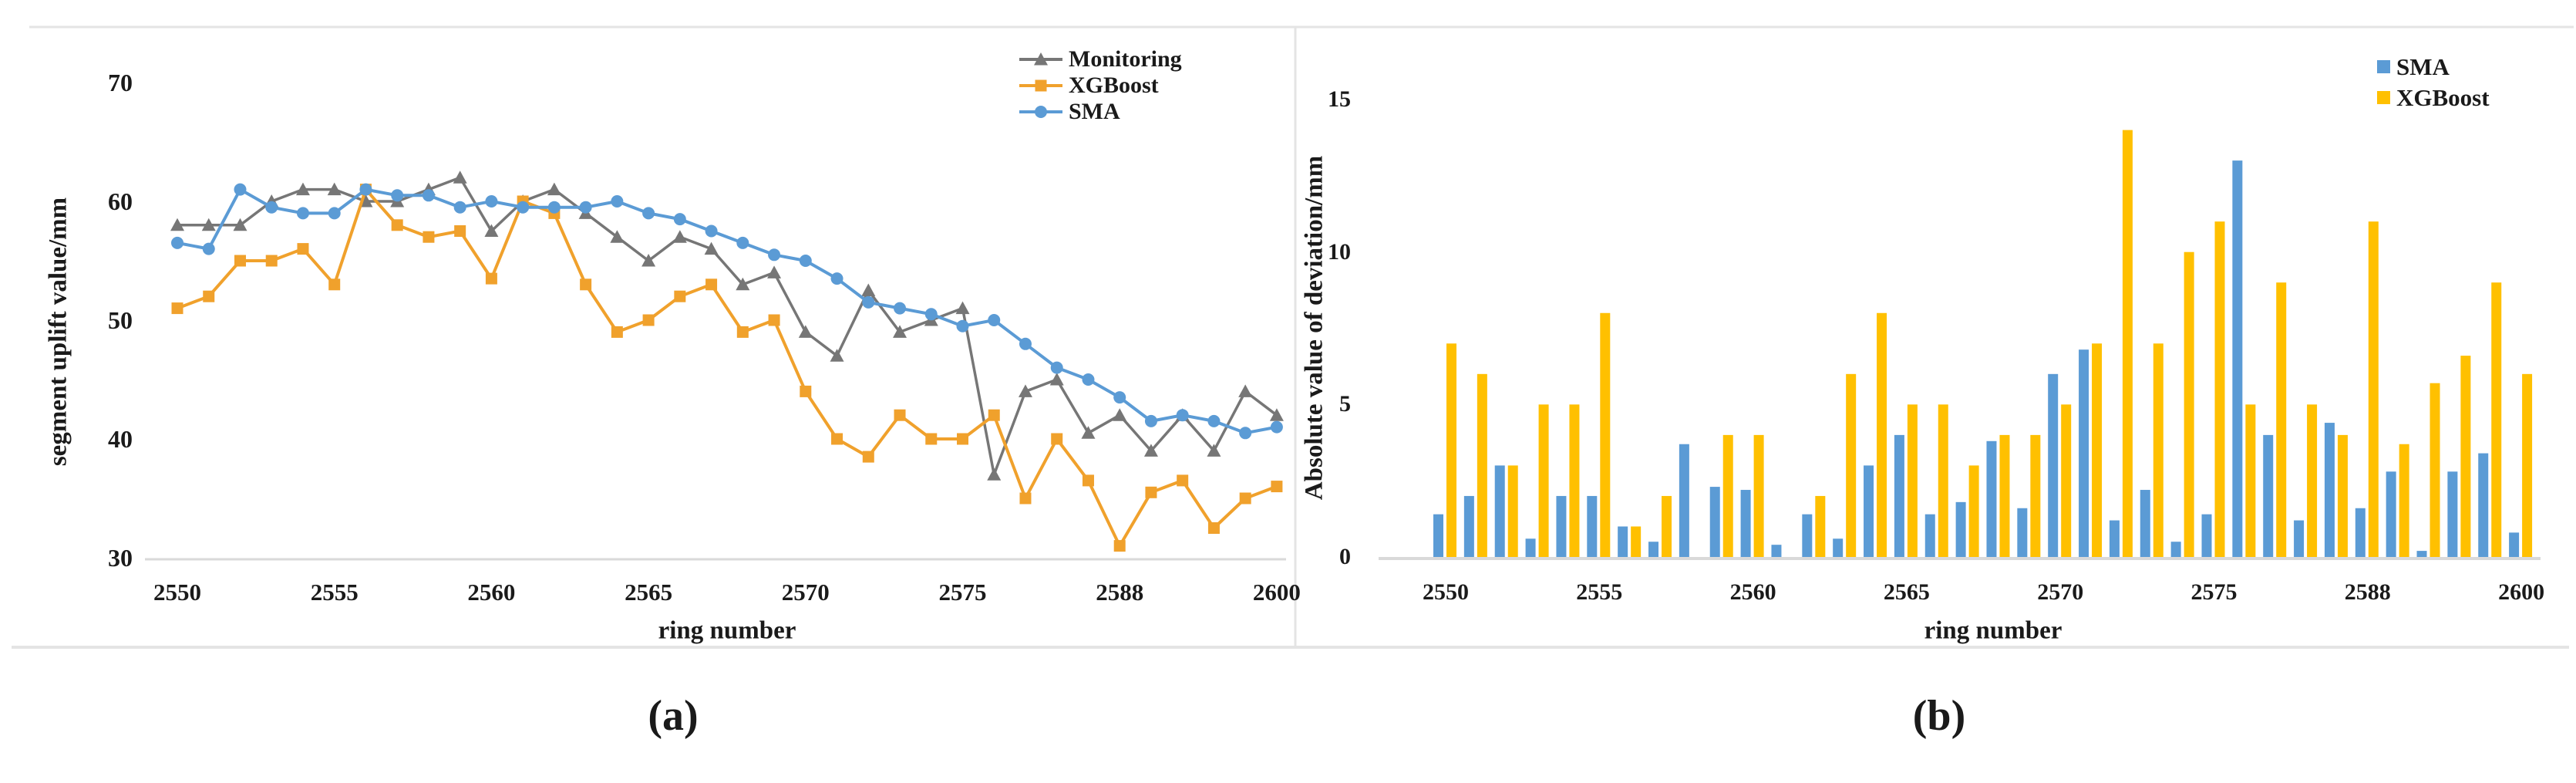  What do you see at coordinates (1993, 630) in the screenshot?
I see `panel-b-x-axis-title: ring number` at bounding box center [1993, 630].